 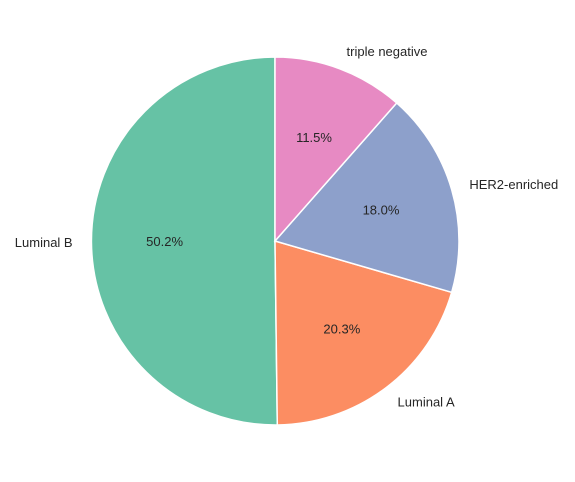 What do you see at coordinates (341, 328) in the screenshot?
I see `percent-label-luminal-a: 20.3%` at bounding box center [341, 328].